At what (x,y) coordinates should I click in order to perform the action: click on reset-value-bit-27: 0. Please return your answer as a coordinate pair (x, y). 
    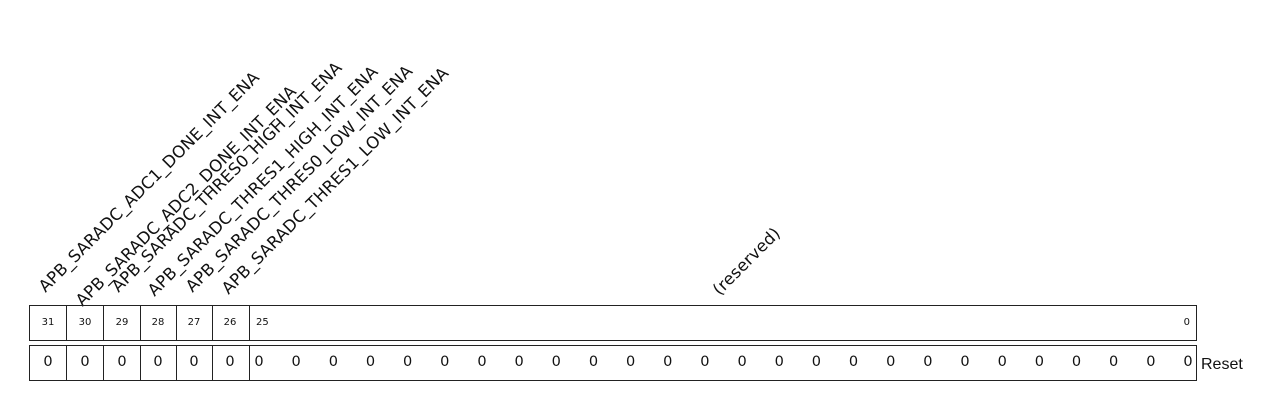
    Looking at the image, I should click on (194, 362).